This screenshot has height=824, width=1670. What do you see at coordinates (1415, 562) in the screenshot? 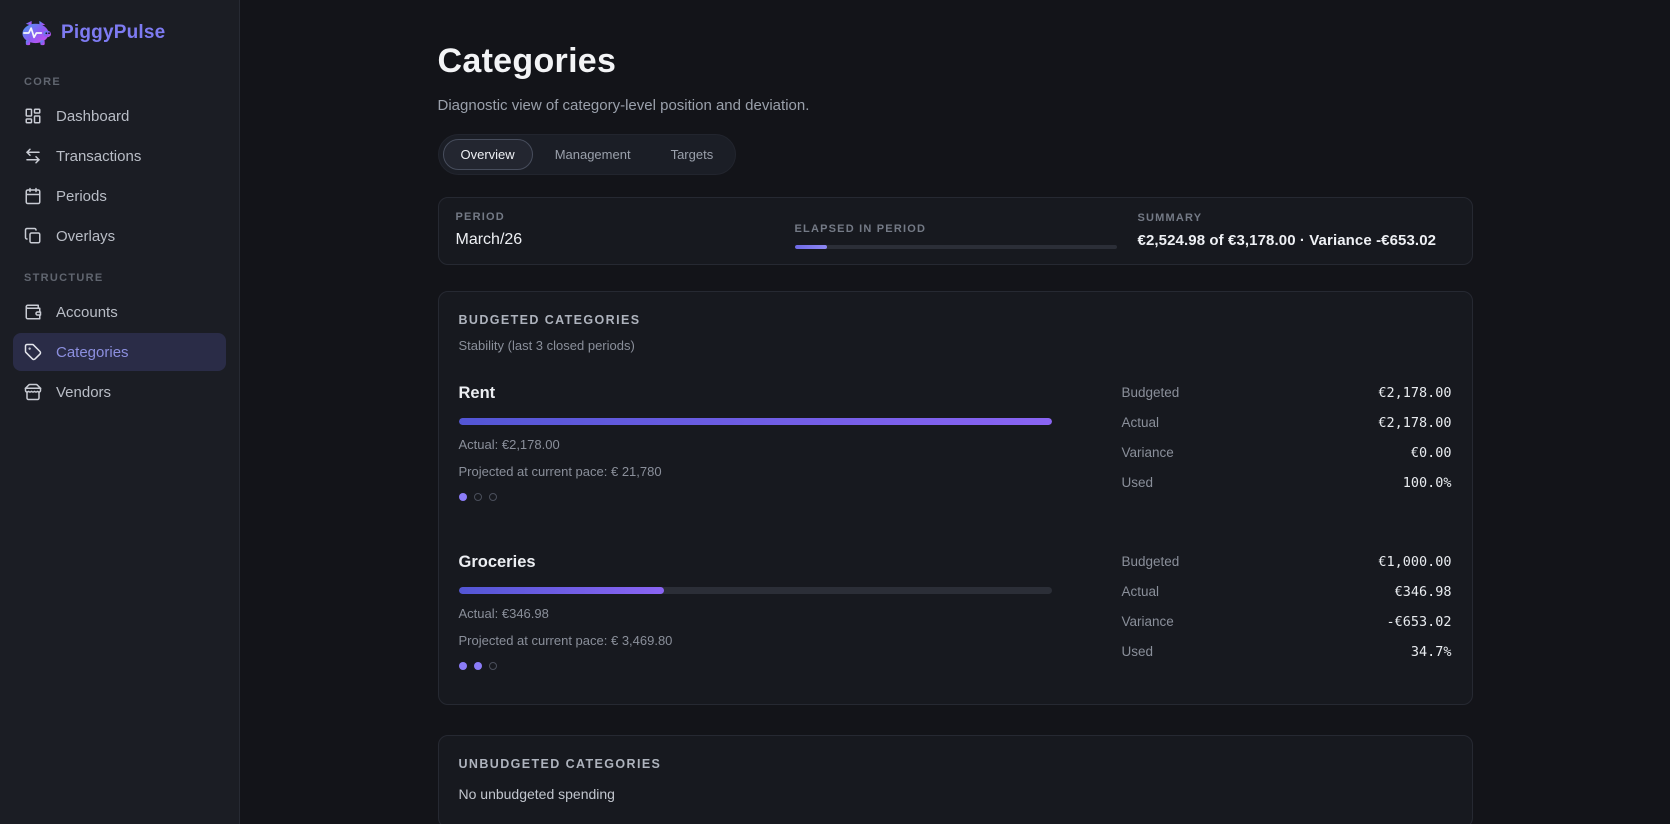
I see `stat-value: €1,000.00` at bounding box center [1415, 562].